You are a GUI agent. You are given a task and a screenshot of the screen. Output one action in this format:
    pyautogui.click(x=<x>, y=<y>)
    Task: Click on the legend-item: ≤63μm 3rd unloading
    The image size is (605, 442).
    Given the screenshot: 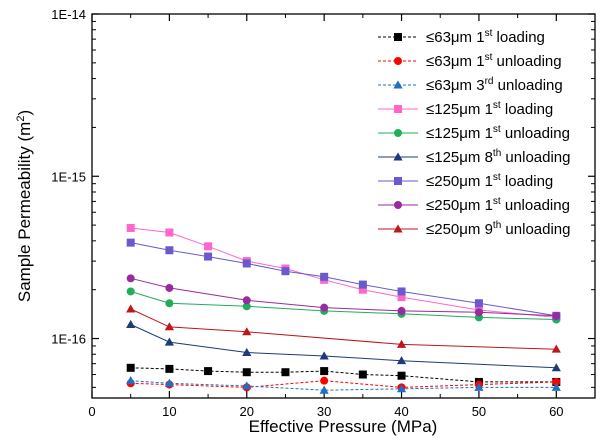 What is the action you would take?
    pyautogui.click(x=470, y=85)
    